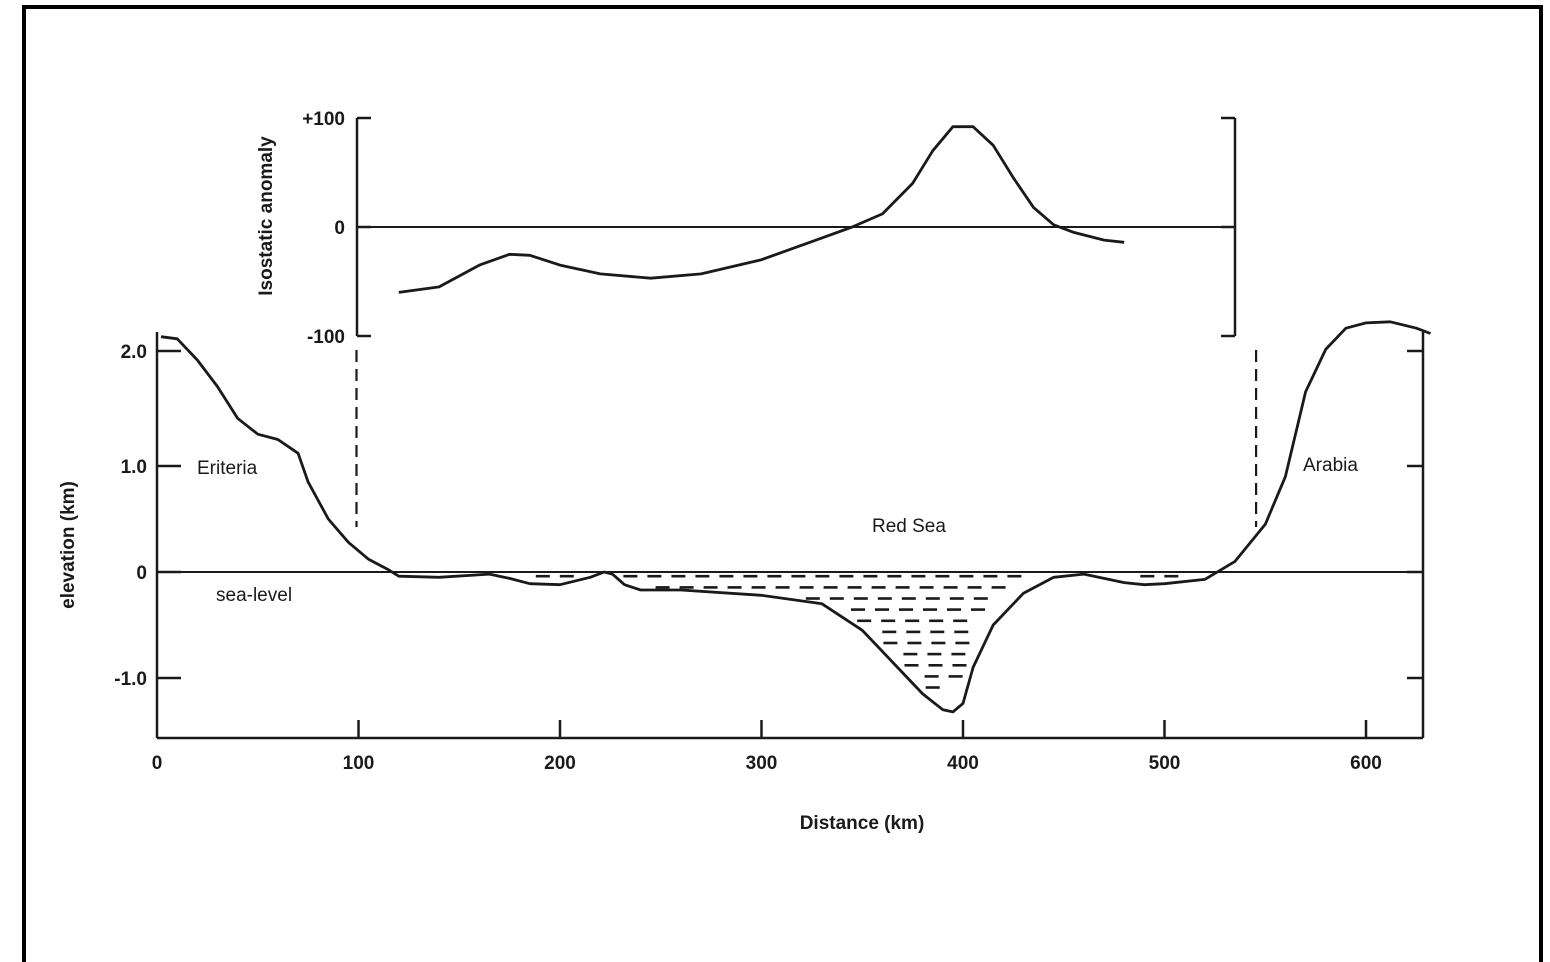 Image resolution: width=1550 pixels, height=962 pixels. Describe the element at coordinates (359, 763) in the screenshot. I see `distance-tick-label: 100` at that location.